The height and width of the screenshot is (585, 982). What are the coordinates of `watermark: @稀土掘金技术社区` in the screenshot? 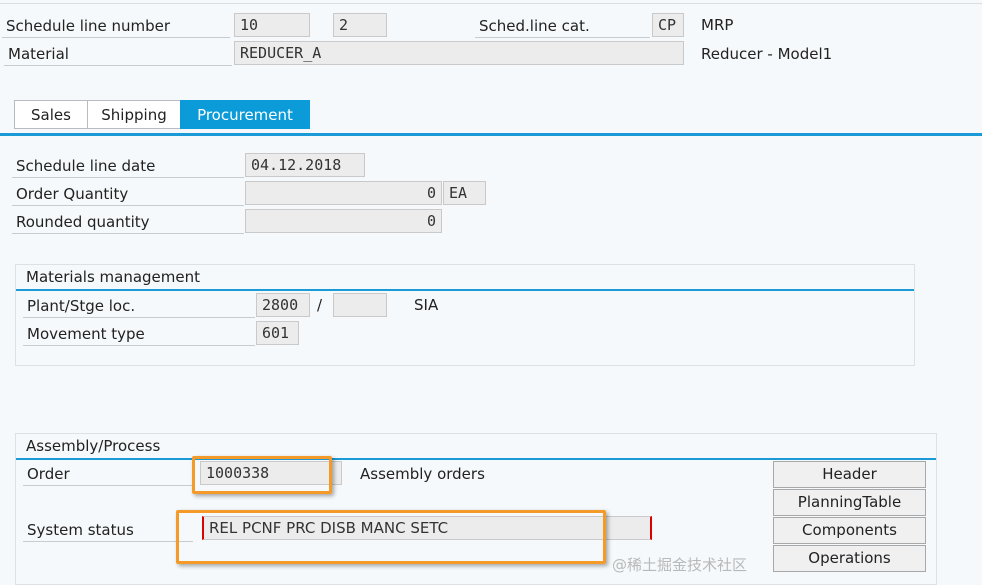 It's located at (680, 565).